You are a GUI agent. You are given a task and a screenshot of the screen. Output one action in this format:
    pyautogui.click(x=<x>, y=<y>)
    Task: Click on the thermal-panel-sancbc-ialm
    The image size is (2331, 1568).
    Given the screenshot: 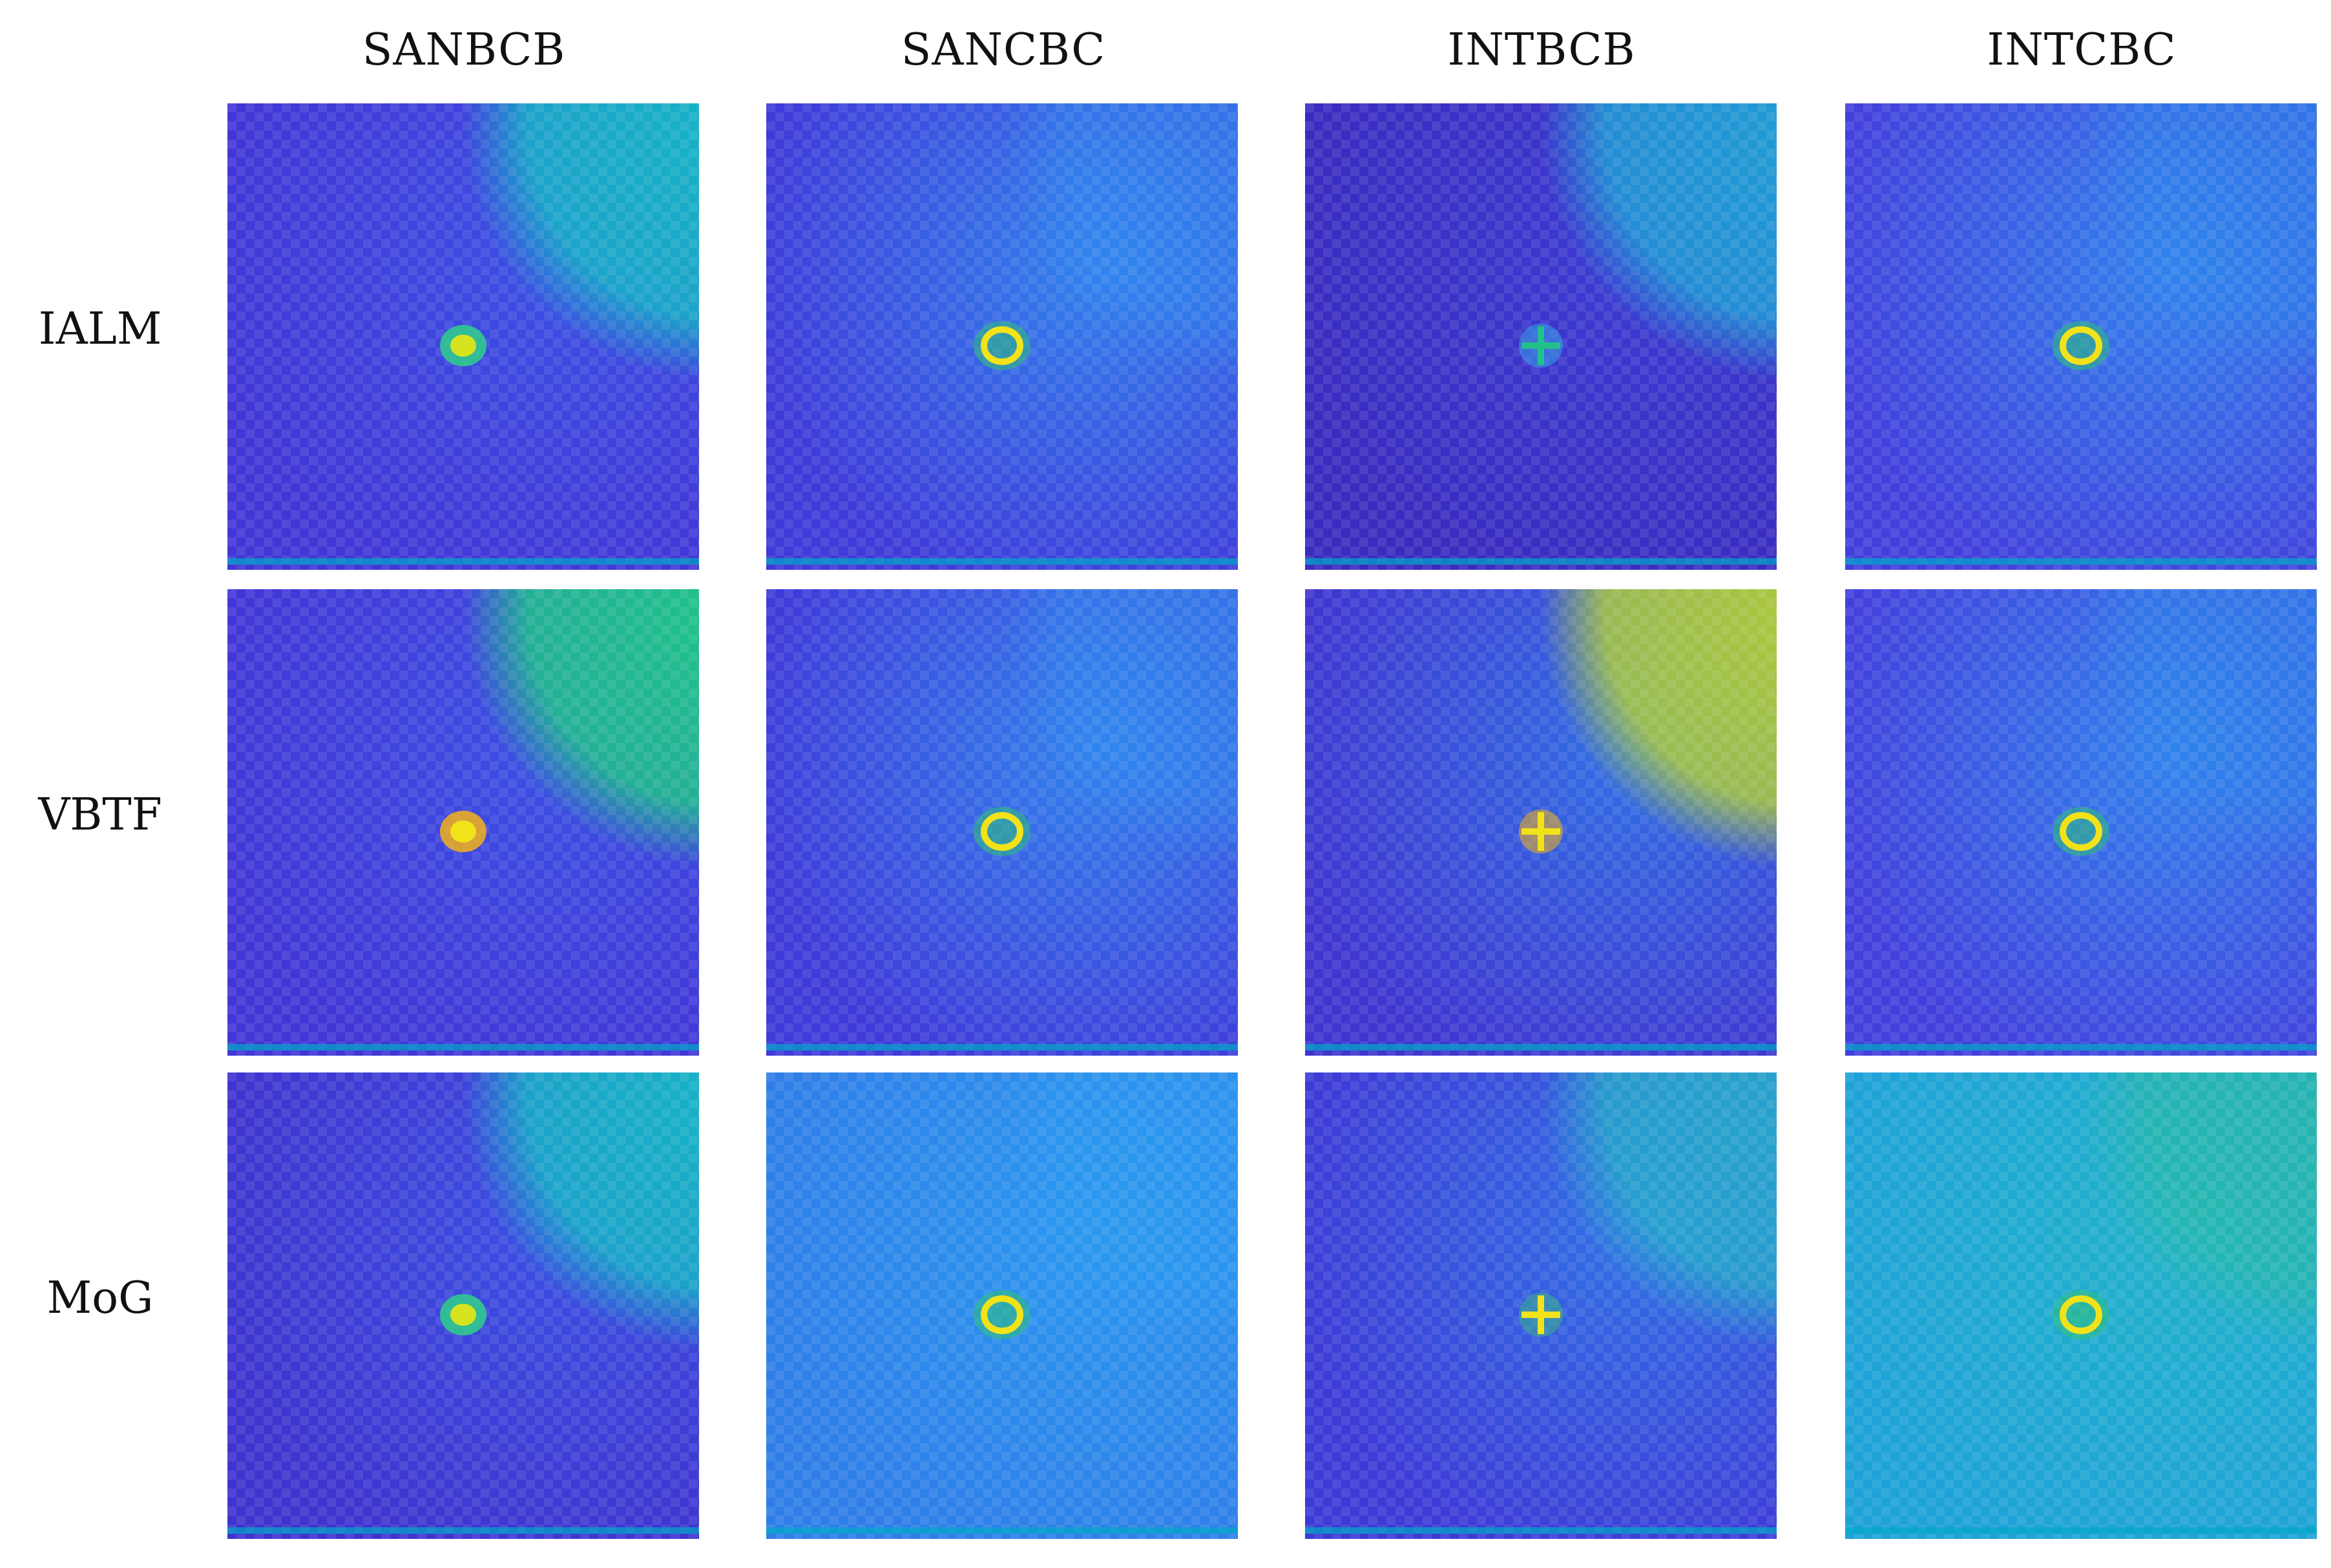 What is the action you would take?
    pyautogui.click(x=1002, y=336)
    